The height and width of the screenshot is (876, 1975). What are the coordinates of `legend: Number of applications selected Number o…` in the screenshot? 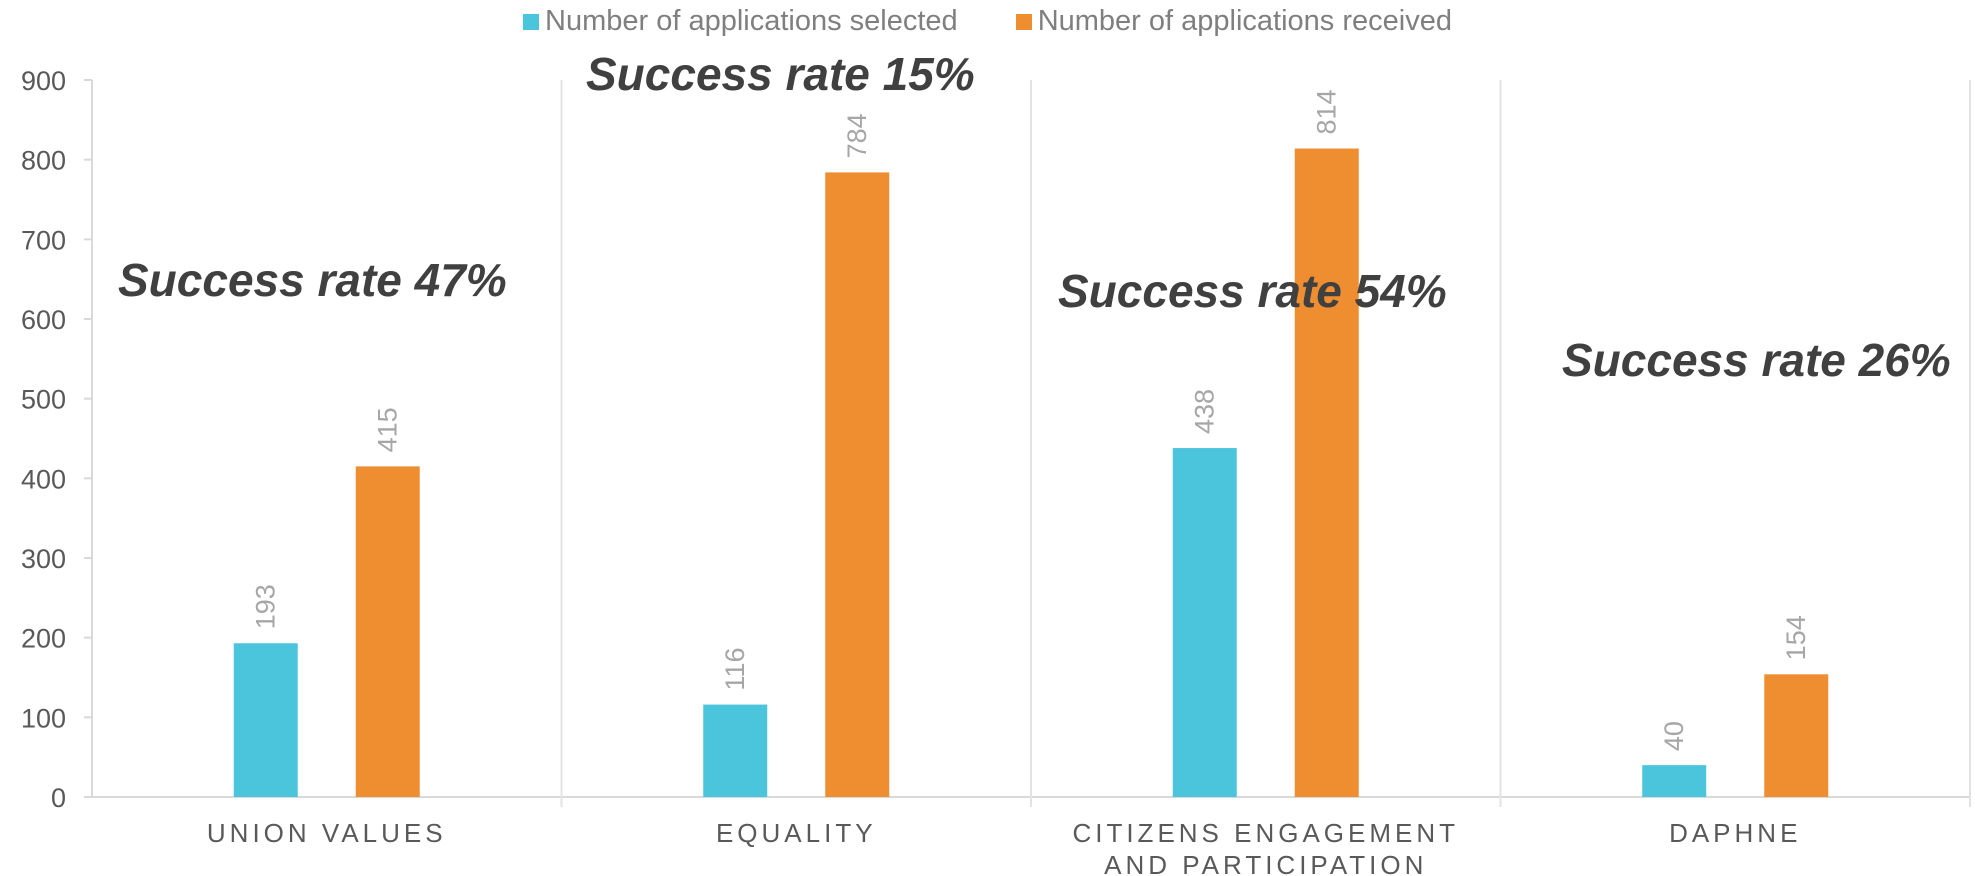 It's located at (987, 21).